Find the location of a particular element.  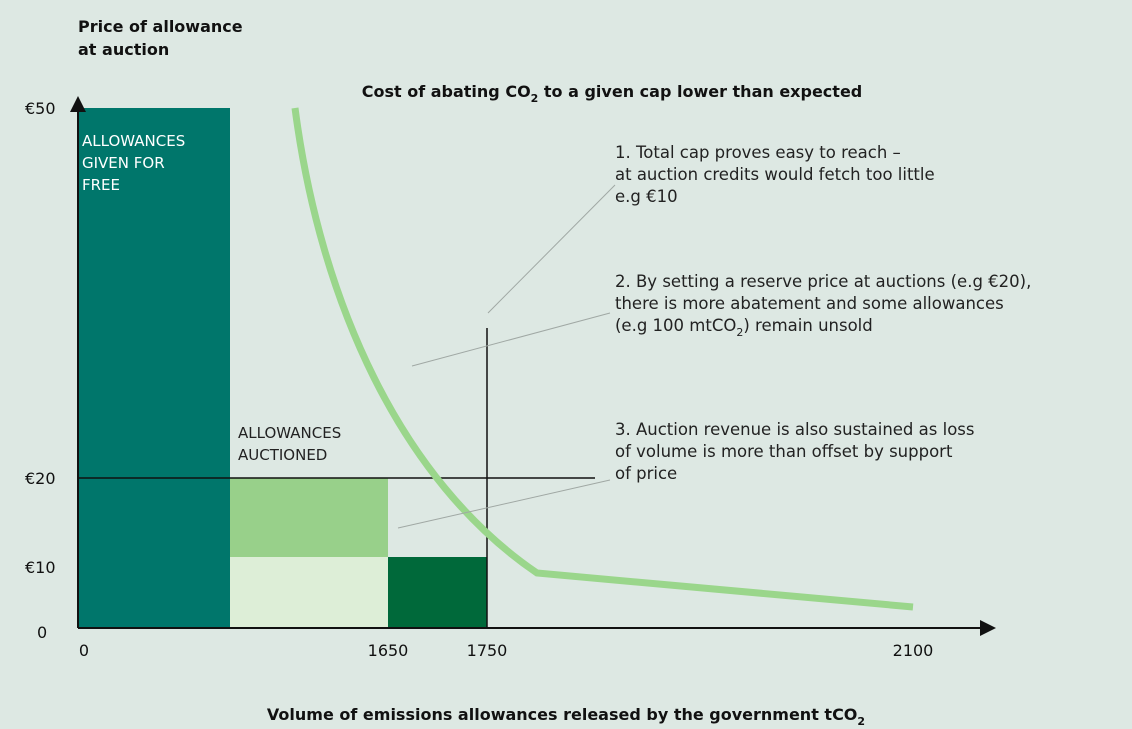

note-text: ) remain unsold is located at coordinates (807, 325).